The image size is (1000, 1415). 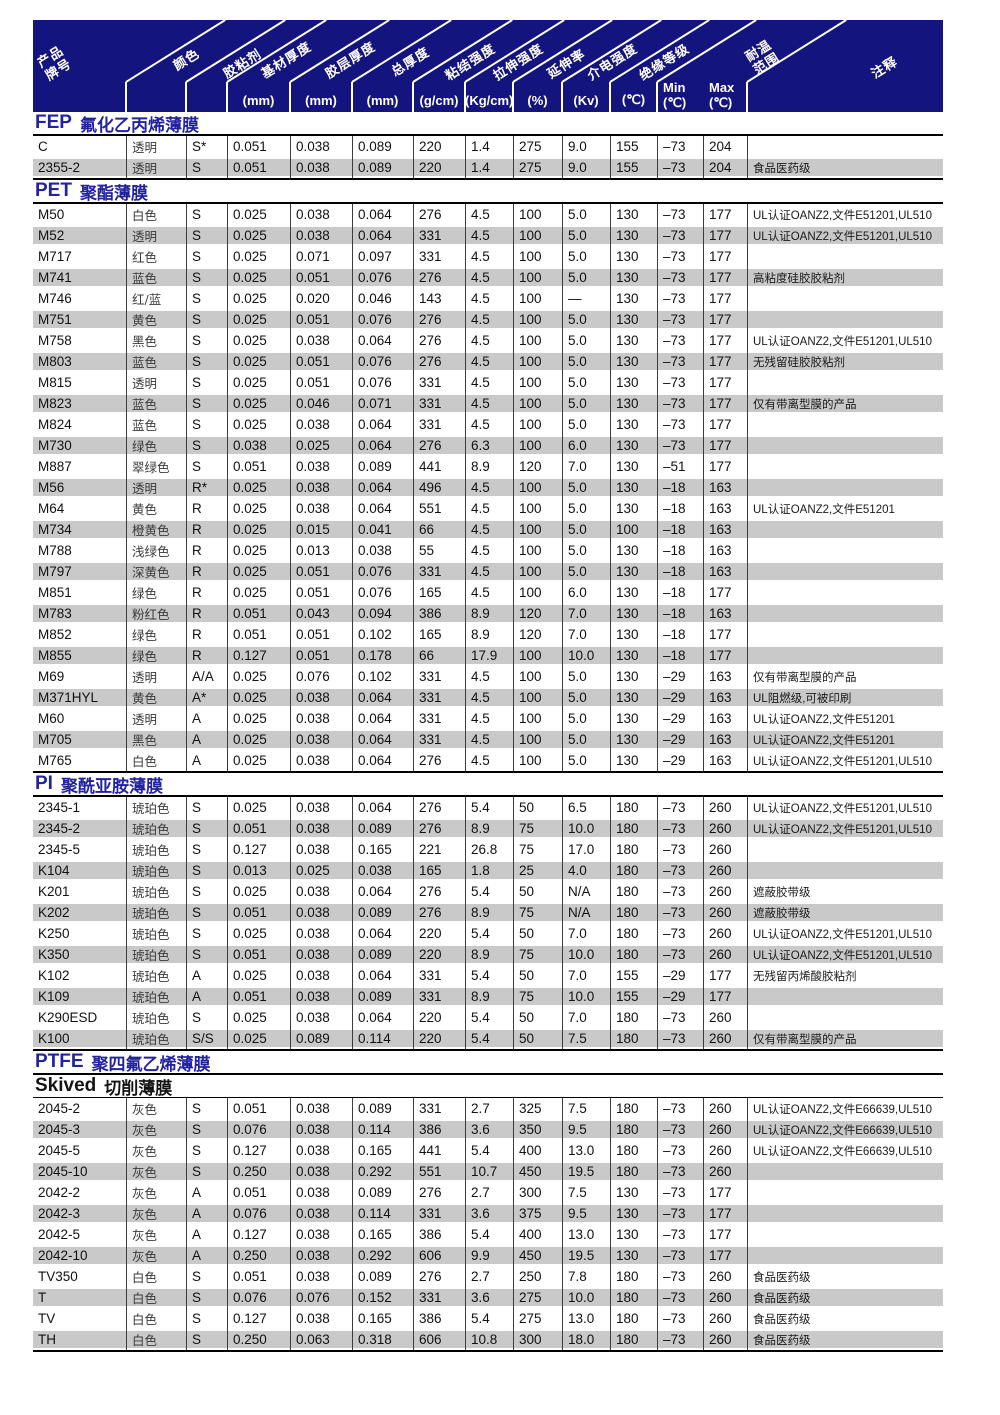 What do you see at coordinates (206, 996) in the screenshot?
I see `cell-adhesive: A` at bounding box center [206, 996].